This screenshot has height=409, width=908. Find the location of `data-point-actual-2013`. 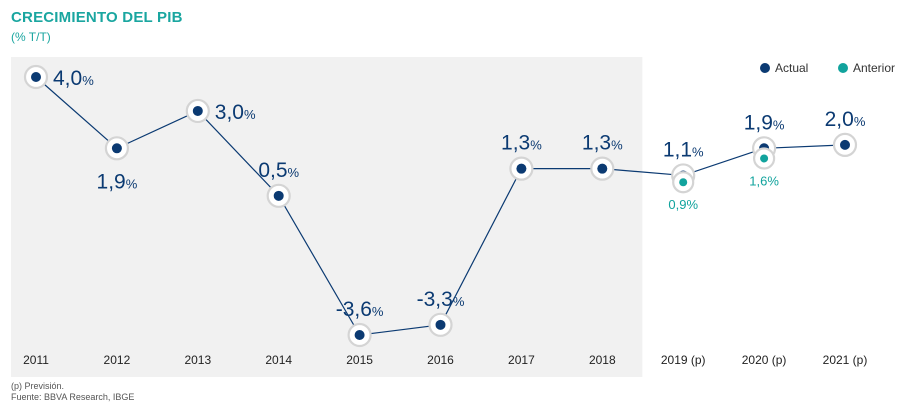

data-point-actual-2013 is located at coordinates (197, 111).